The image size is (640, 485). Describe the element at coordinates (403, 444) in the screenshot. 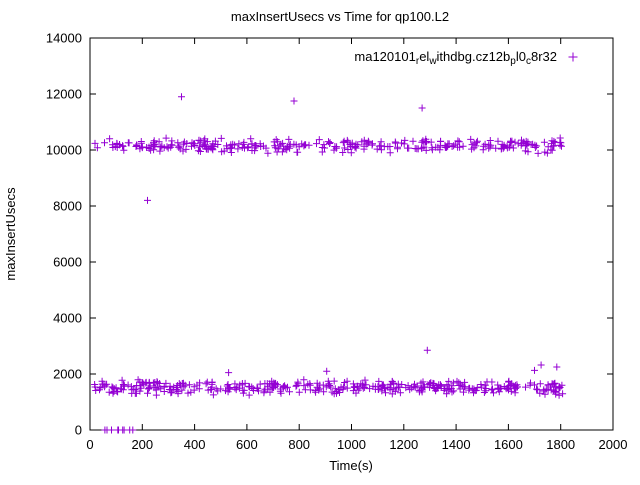

I see `x-tick-label: 1200` at that location.